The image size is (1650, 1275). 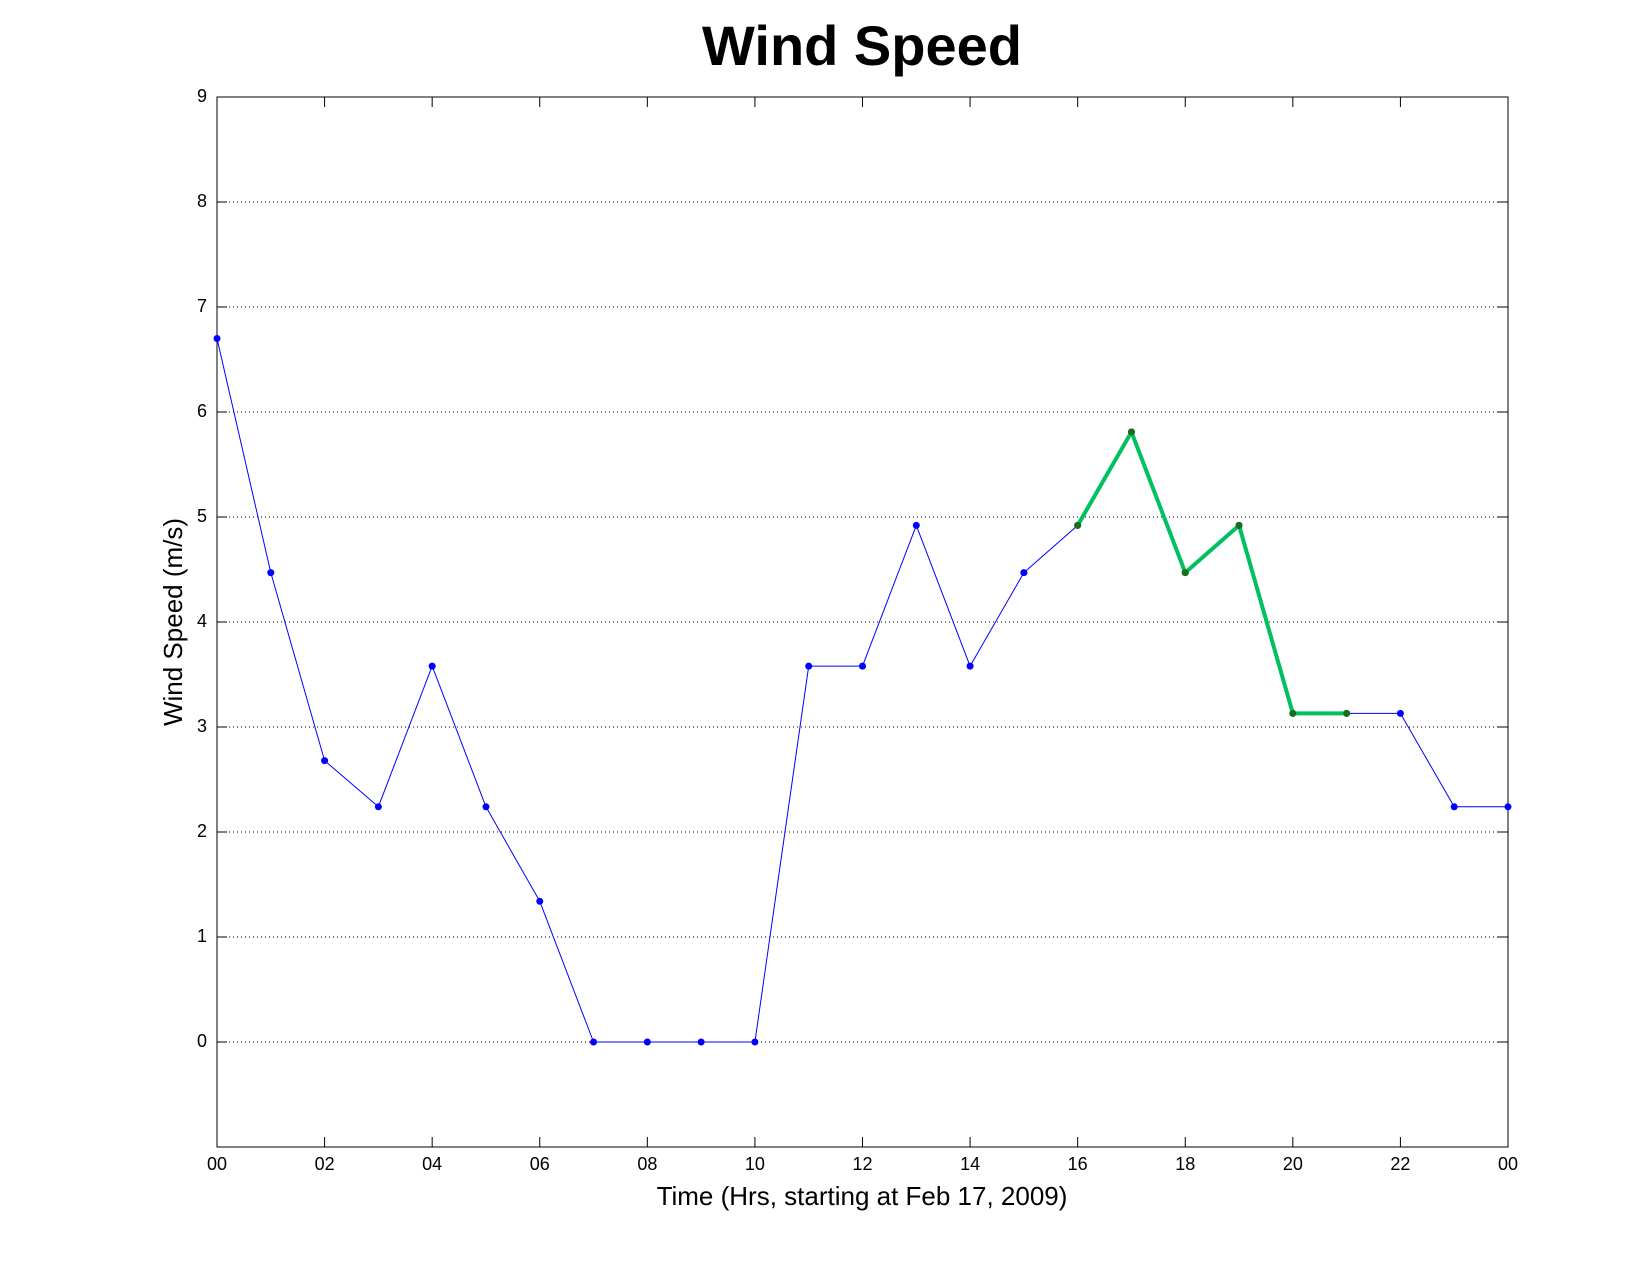 I want to click on x-tick-label: 04, so click(x=432, y=1164).